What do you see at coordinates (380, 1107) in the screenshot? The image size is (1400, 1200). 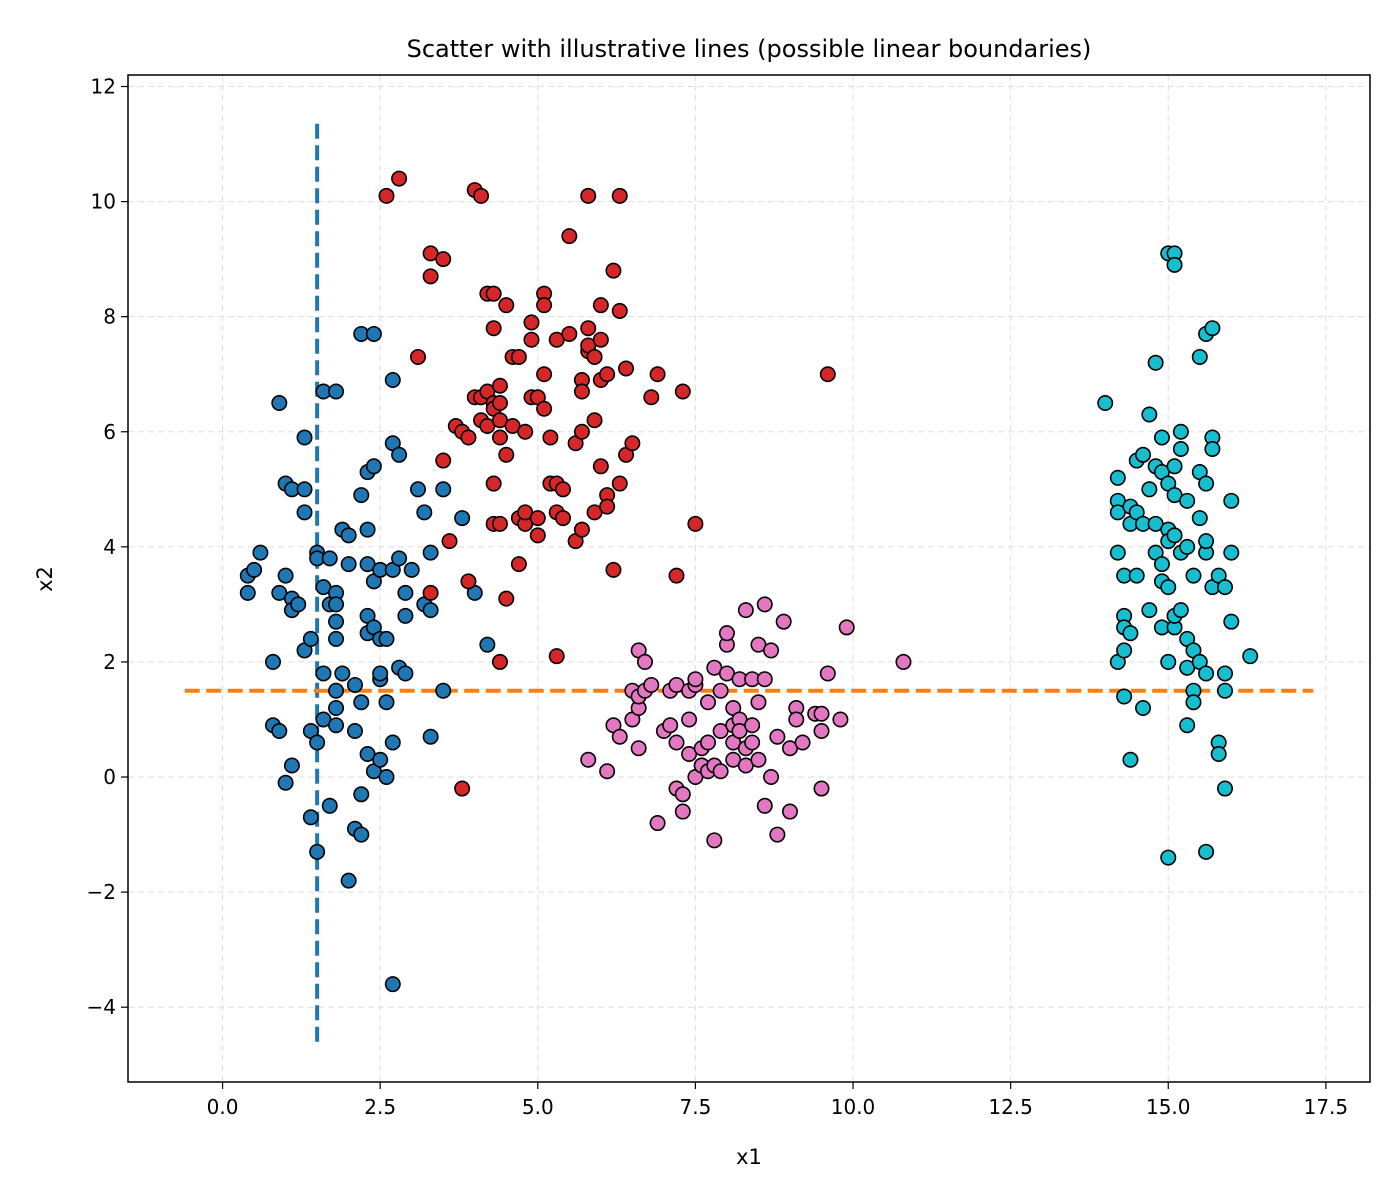 I see `x-tick-label: 2.5` at bounding box center [380, 1107].